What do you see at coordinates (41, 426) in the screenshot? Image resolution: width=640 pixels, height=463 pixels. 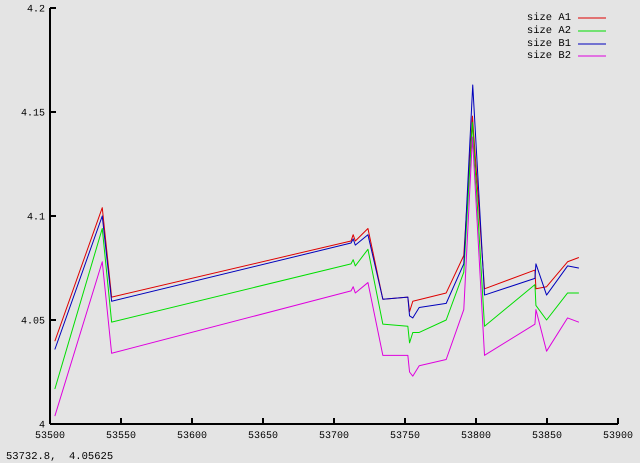 I see `y-tick-label: 4` at bounding box center [41, 426].